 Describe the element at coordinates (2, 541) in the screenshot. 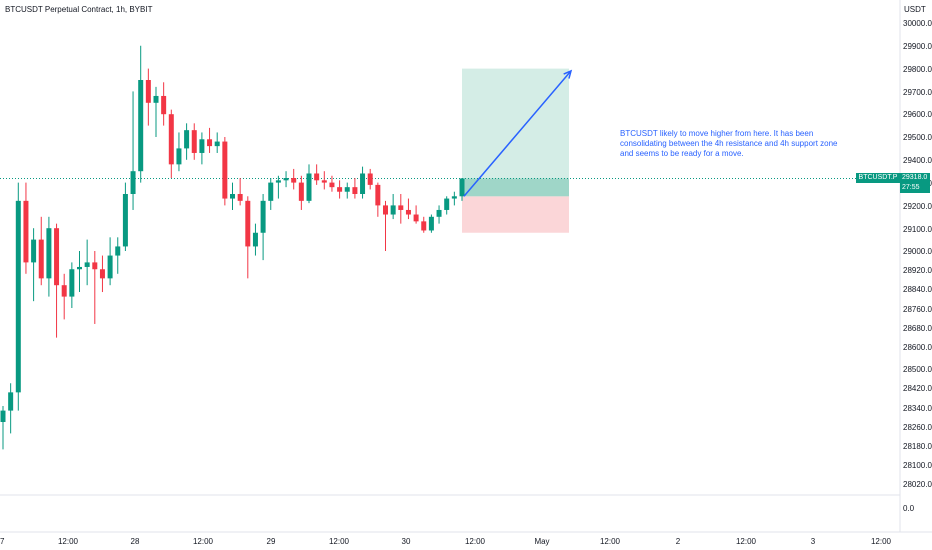

I see `x-tick-label: 7` at that location.